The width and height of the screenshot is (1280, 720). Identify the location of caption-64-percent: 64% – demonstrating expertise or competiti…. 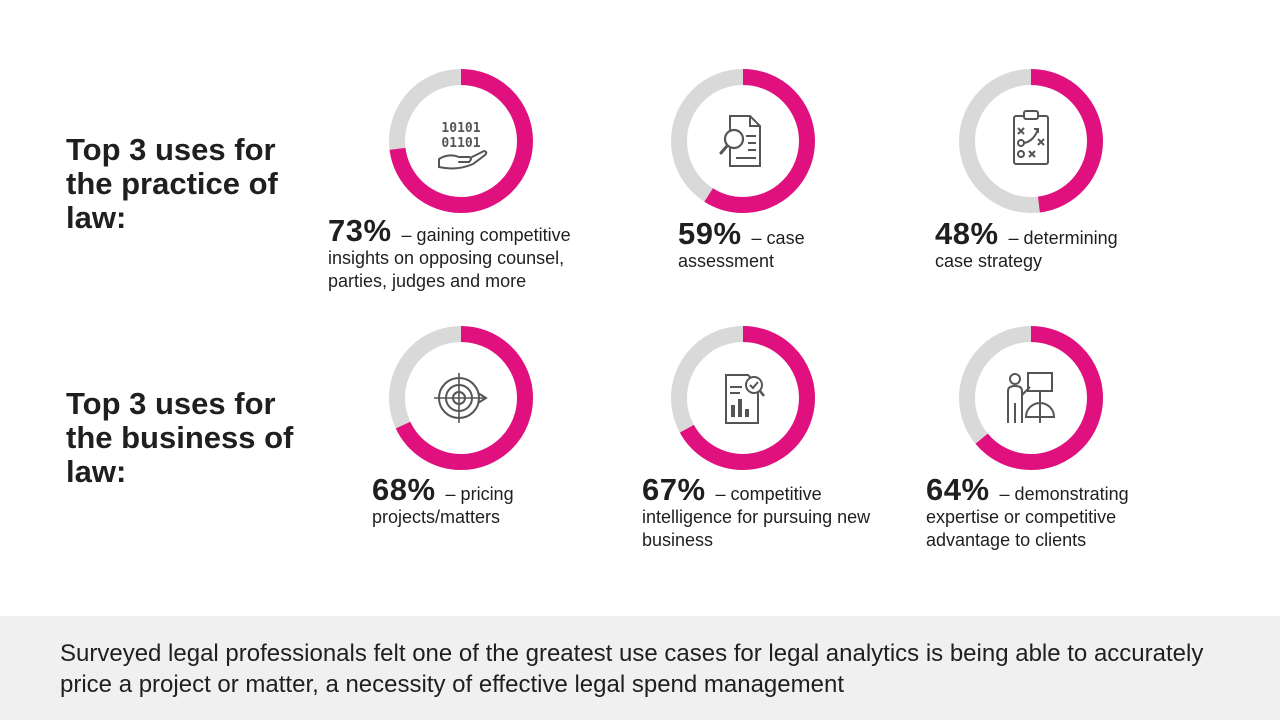
(1051, 513).